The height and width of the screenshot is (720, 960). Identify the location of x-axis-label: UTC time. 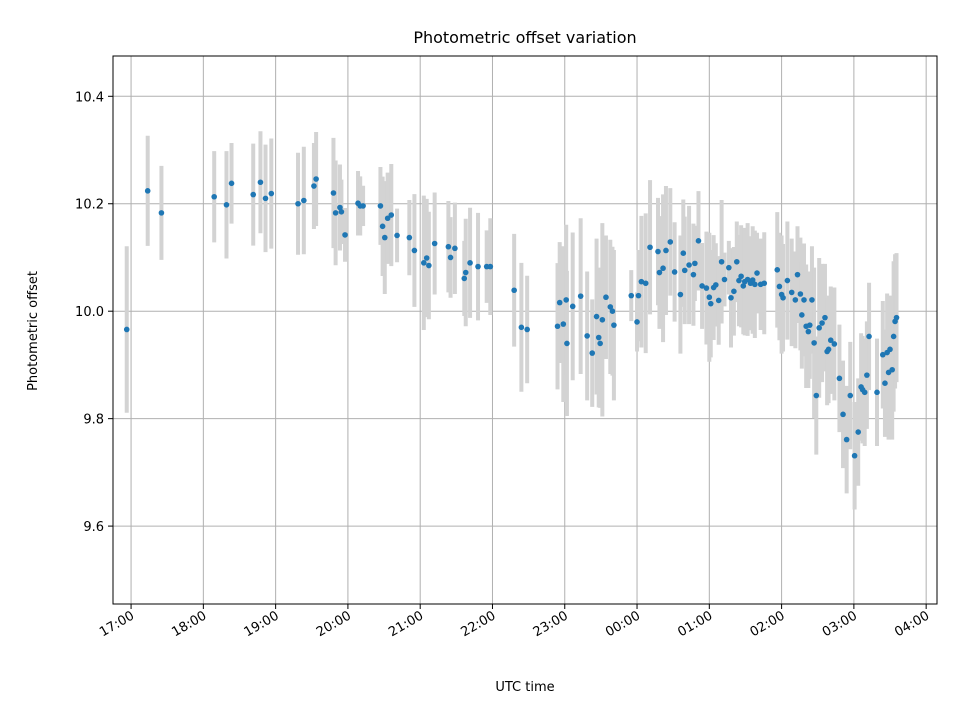
(524, 687).